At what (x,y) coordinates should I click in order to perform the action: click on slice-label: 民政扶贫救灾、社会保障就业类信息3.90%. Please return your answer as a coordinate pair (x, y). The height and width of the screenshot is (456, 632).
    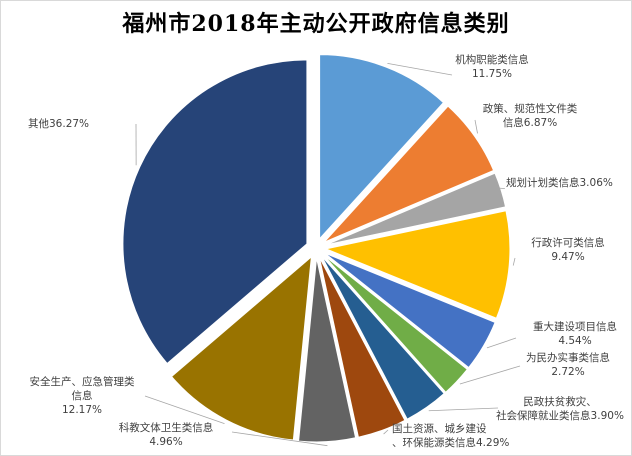
    Looking at the image, I should click on (560, 408).